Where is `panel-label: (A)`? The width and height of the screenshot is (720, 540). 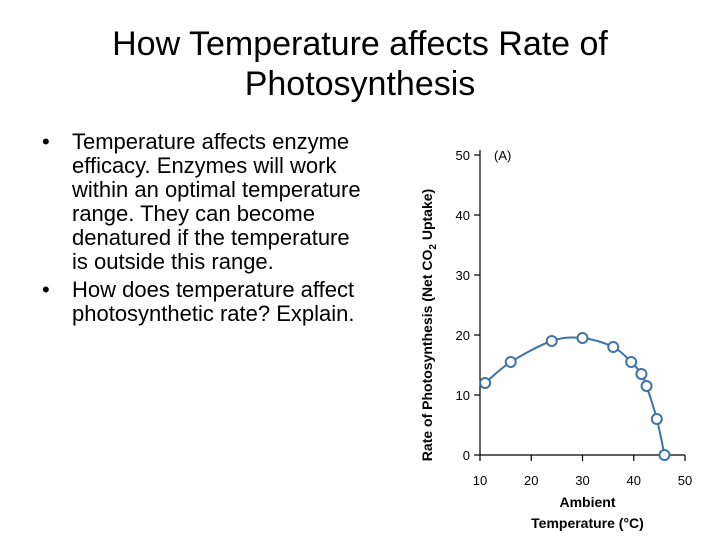
panel-label: (A) is located at coordinates (502, 155).